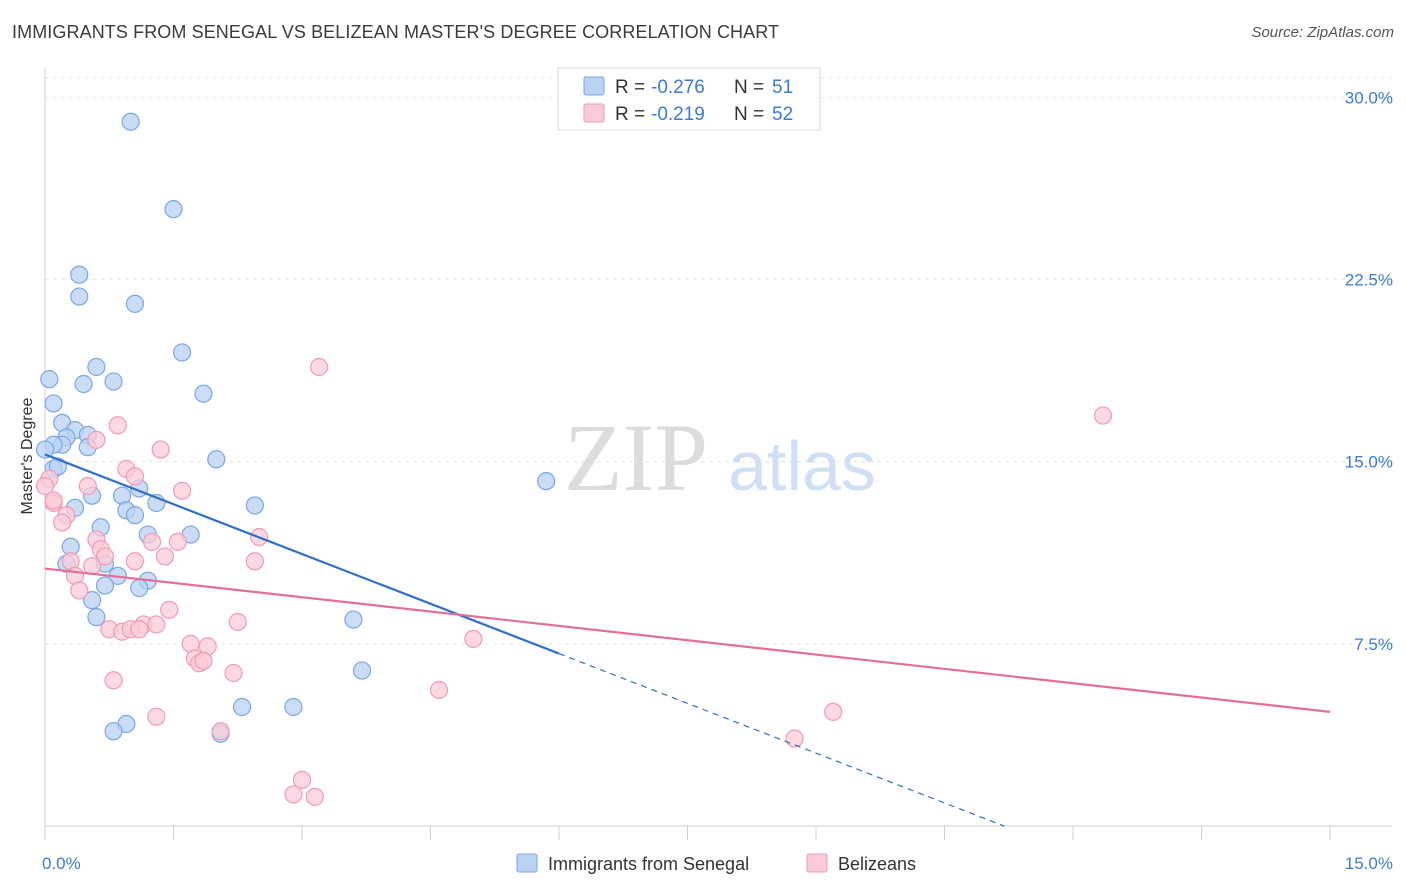 The height and width of the screenshot is (892, 1406). What do you see at coordinates (1369, 863) in the screenshot?
I see `x-tick-label-max: 15.0%` at bounding box center [1369, 863].